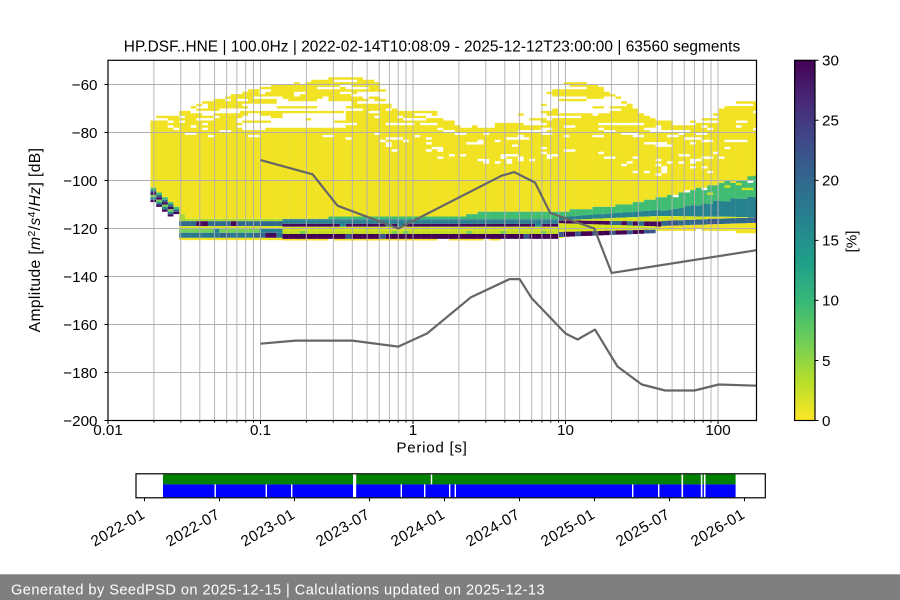 Image resolution: width=900 pixels, height=600 pixels. Describe the element at coordinates (830, 181) in the screenshot. I see `svg-text: 20` at that location.